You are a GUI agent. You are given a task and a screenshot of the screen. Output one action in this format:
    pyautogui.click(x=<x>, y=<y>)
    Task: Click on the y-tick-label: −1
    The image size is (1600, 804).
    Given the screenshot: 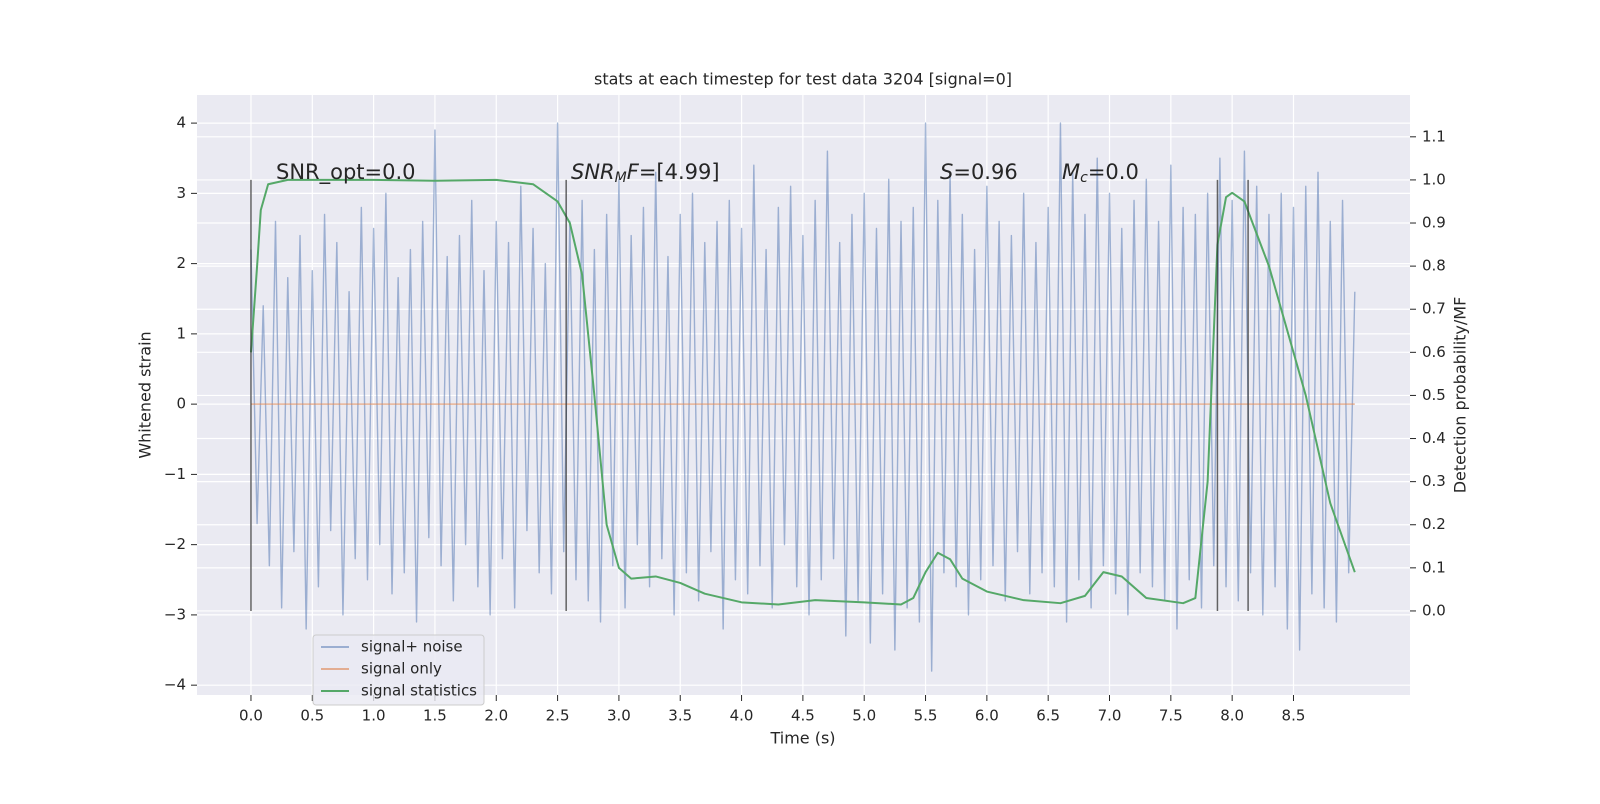 What is the action you would take?
    pyautogui.click(x=175, y=474)
    